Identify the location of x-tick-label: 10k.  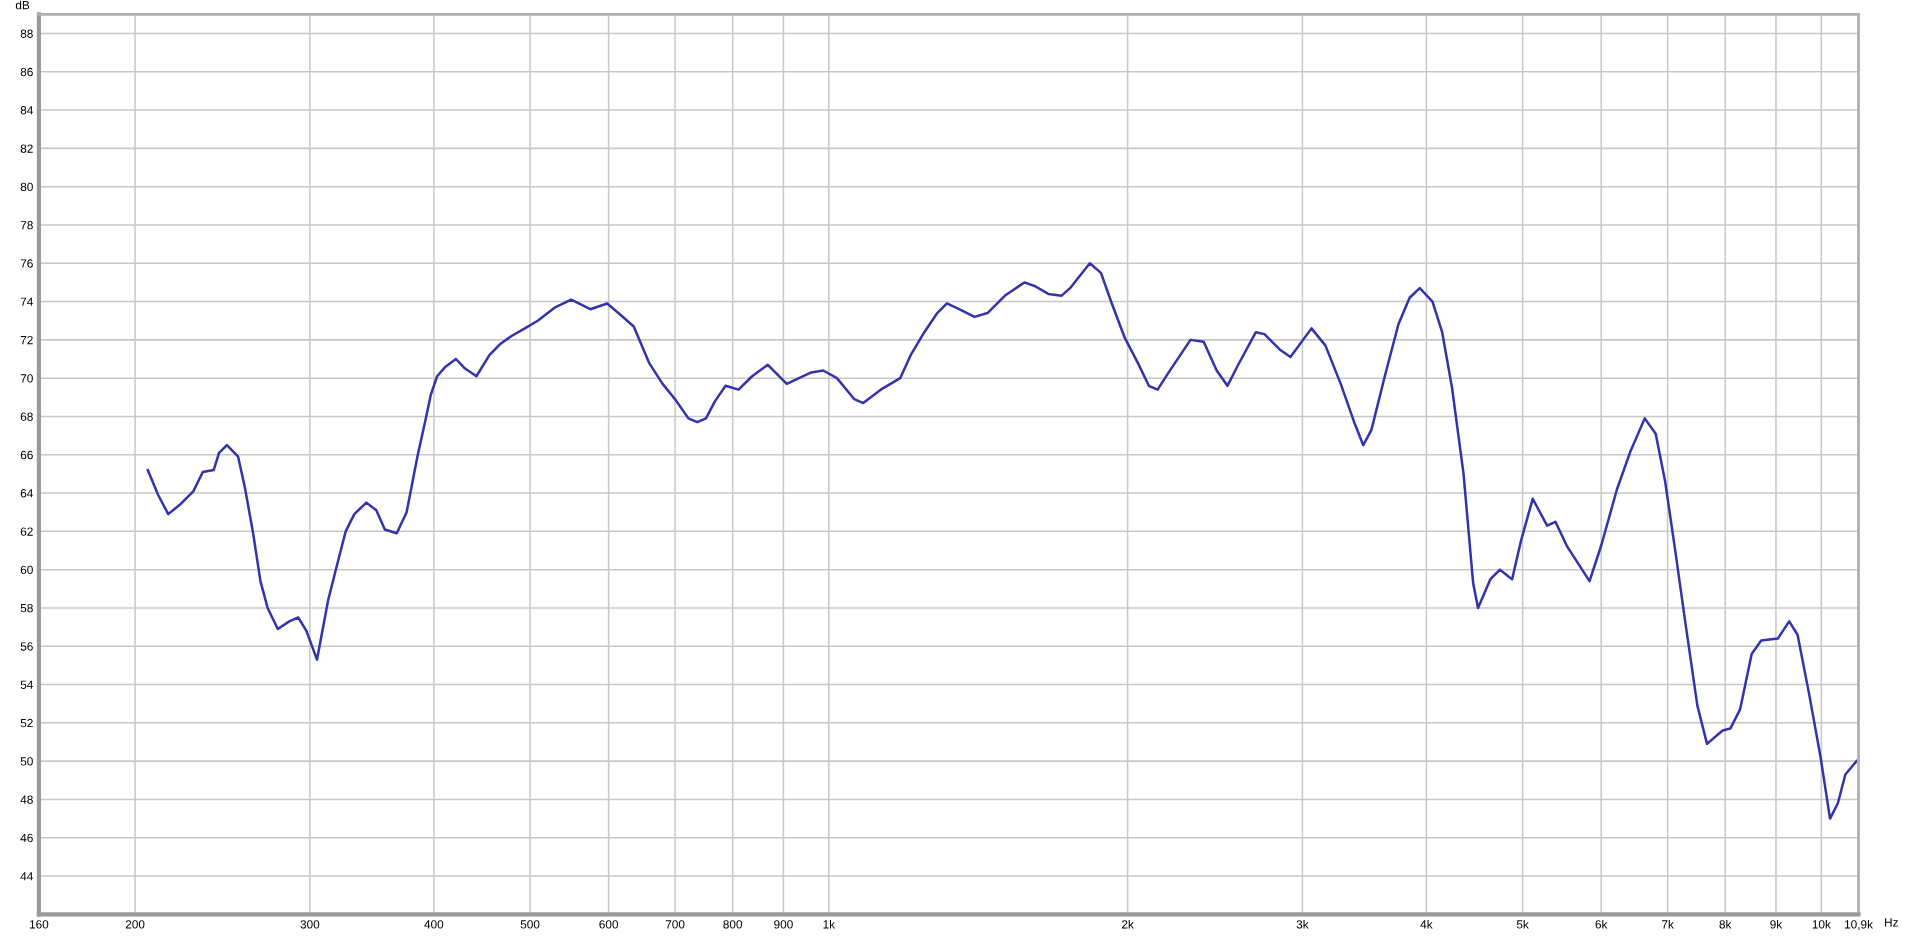
(1821, 924).